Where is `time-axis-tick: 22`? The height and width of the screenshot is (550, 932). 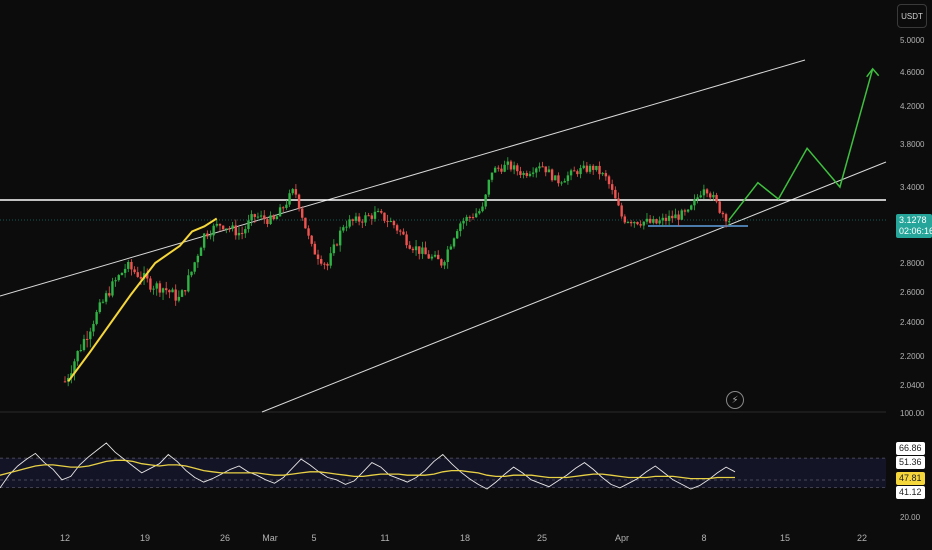
time-axis-tick: 22 is located at coordinates (862, 538).